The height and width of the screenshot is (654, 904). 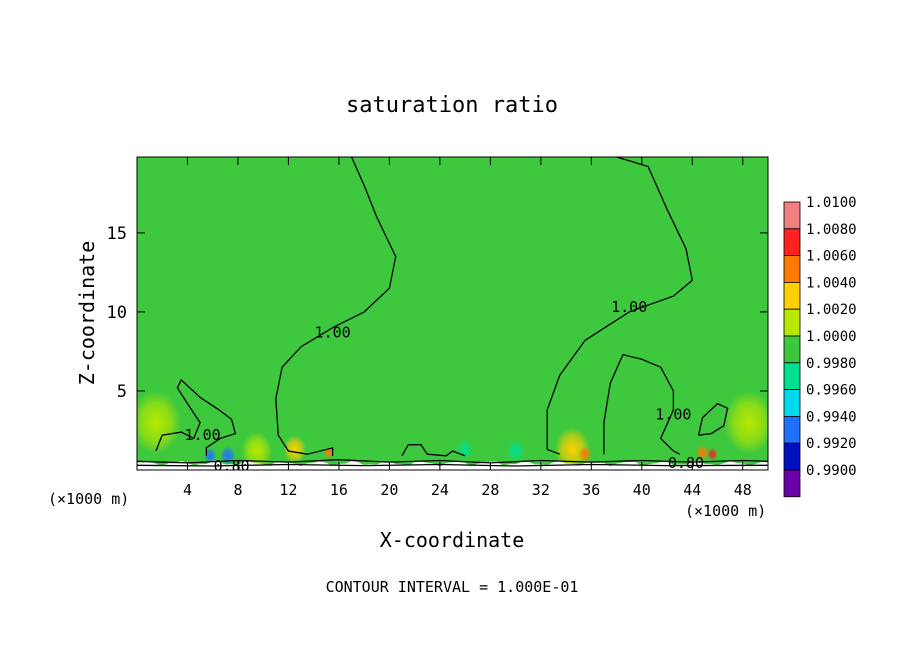 I want to click on colorbar-label: 0.9980, so click(x=831, y=364).